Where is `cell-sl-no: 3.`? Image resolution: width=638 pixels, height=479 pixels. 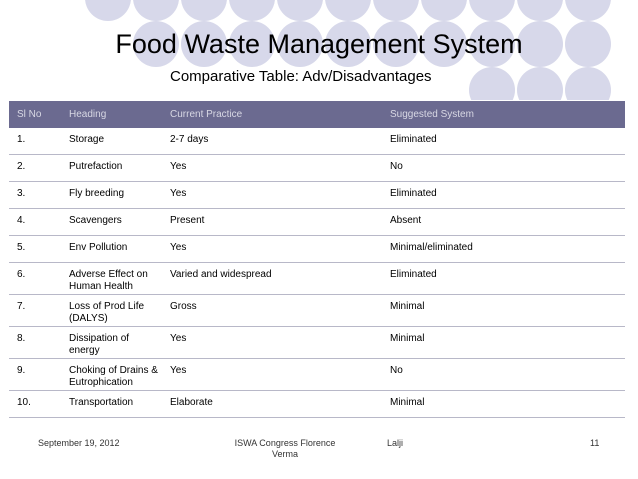 cell-sl-no: 3. is located at coordinates (35, 195).